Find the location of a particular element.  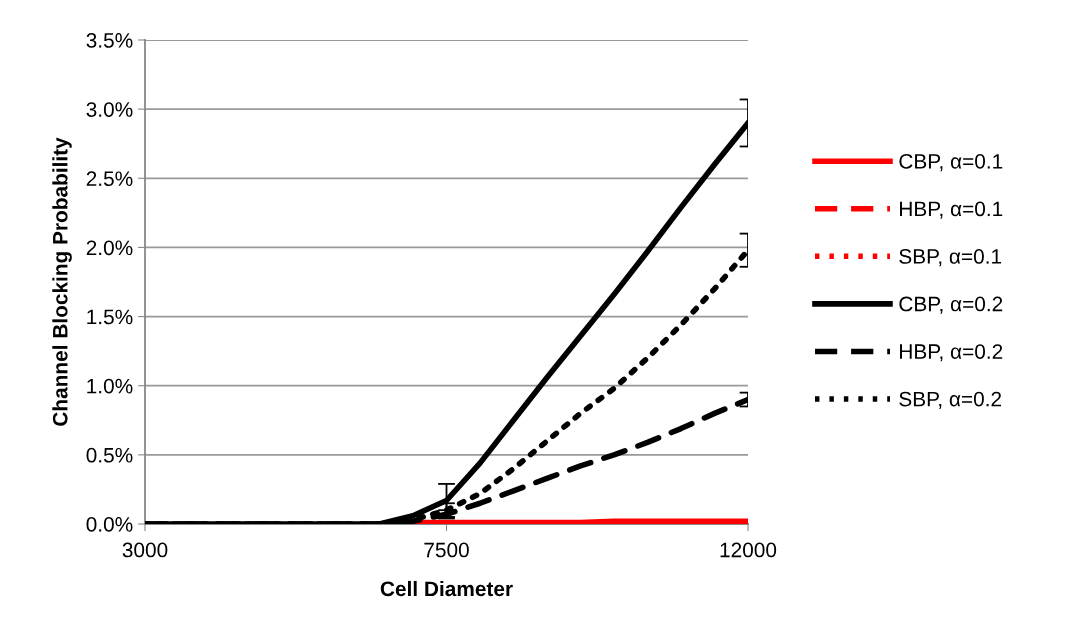

y-tick-label: 3.0% is located at coordinates (109, 109).